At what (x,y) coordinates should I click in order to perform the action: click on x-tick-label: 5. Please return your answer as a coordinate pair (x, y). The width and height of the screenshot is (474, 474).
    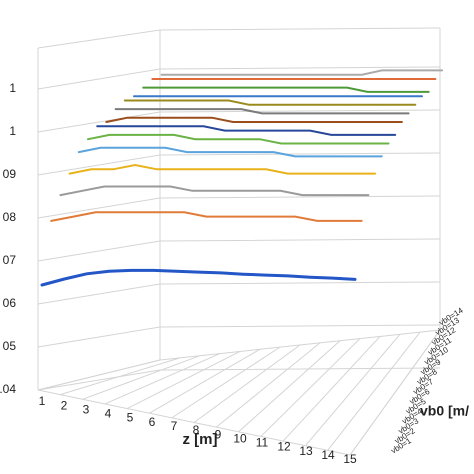
    Looking at the image, I should click on (130, 418).